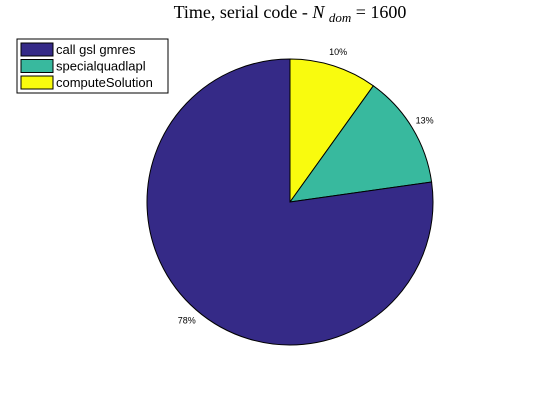 Image resolution: width=560 pixels, height=420 pixels. Describe the element at coordinates (187, 321) in the screenshot. I see `slice-percent-label: 78%` at that location.